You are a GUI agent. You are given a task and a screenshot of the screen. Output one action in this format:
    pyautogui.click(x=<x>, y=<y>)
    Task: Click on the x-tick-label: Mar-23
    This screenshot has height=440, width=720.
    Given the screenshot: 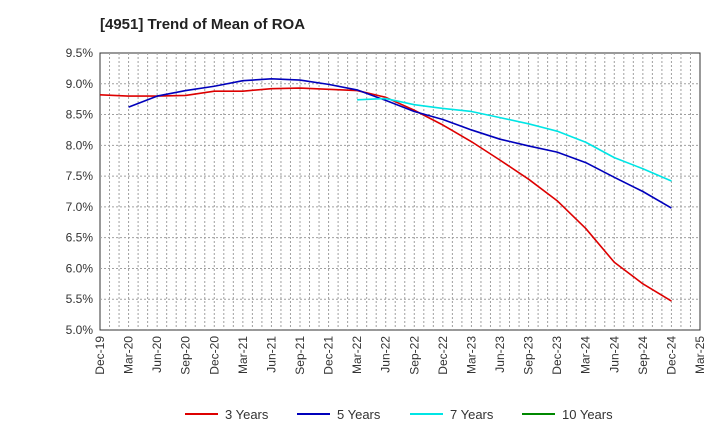 What is the action you would take?
    pyautogui.click(x=471, y=355)
    